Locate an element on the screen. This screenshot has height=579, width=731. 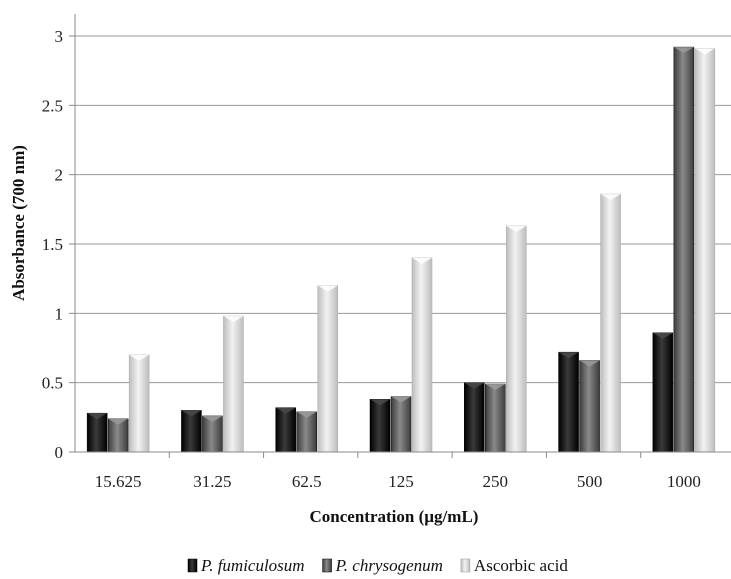
x-axis-title: Concentration (µg/mL) is located at coordinates (394, 516).